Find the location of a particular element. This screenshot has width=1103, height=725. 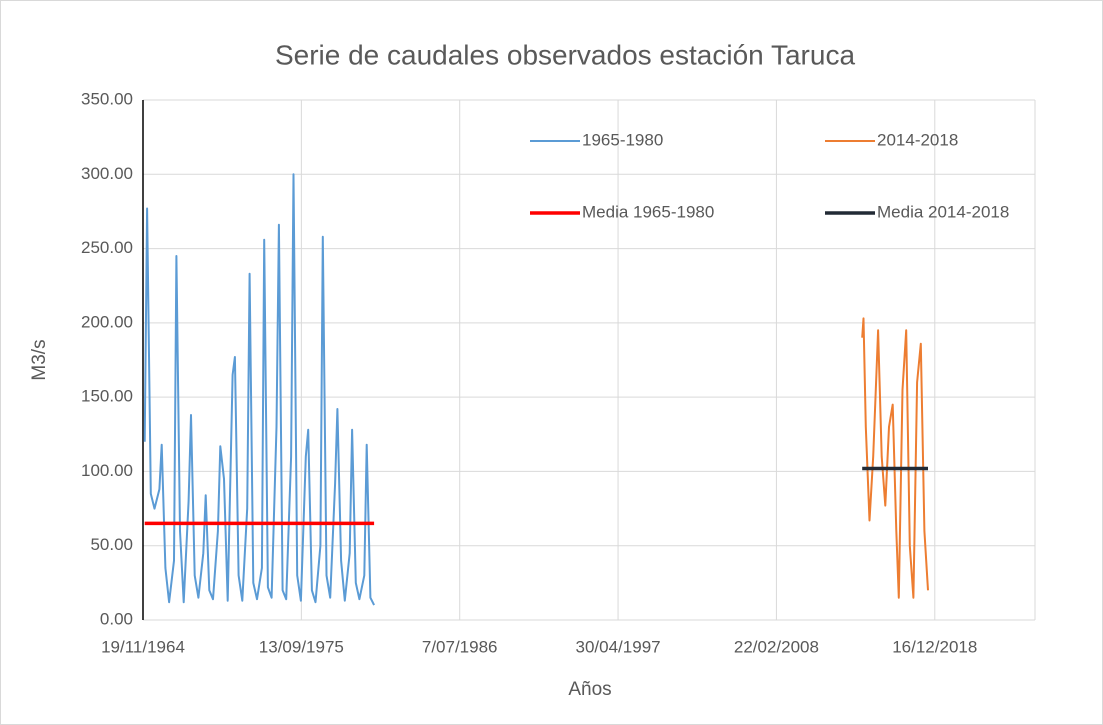

x-tick-label: 19/11/1964 is located at coordinates (143, 646).